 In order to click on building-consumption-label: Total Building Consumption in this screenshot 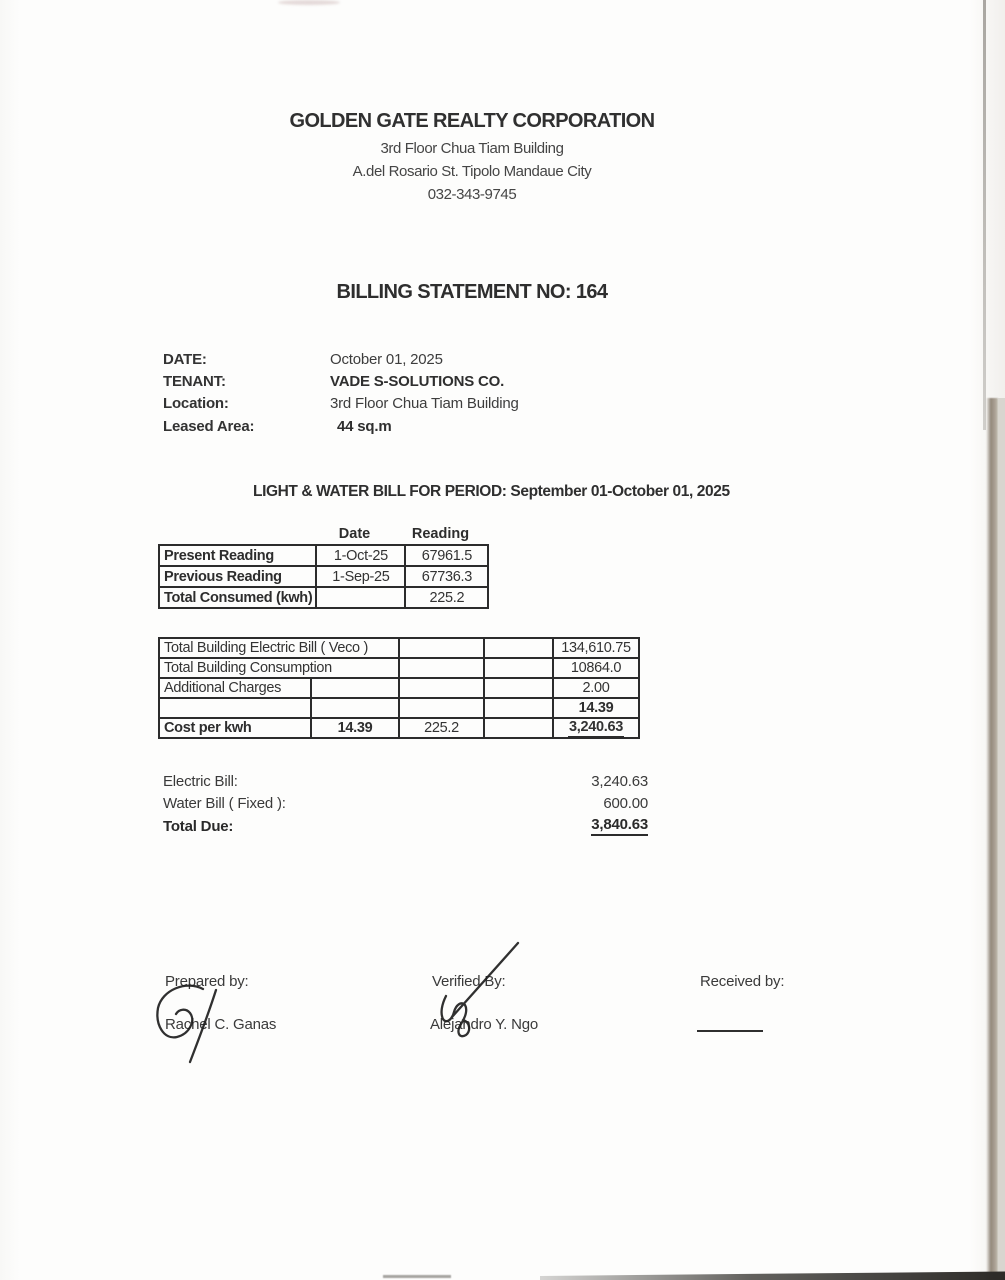, I will do `click(279, 668)`.